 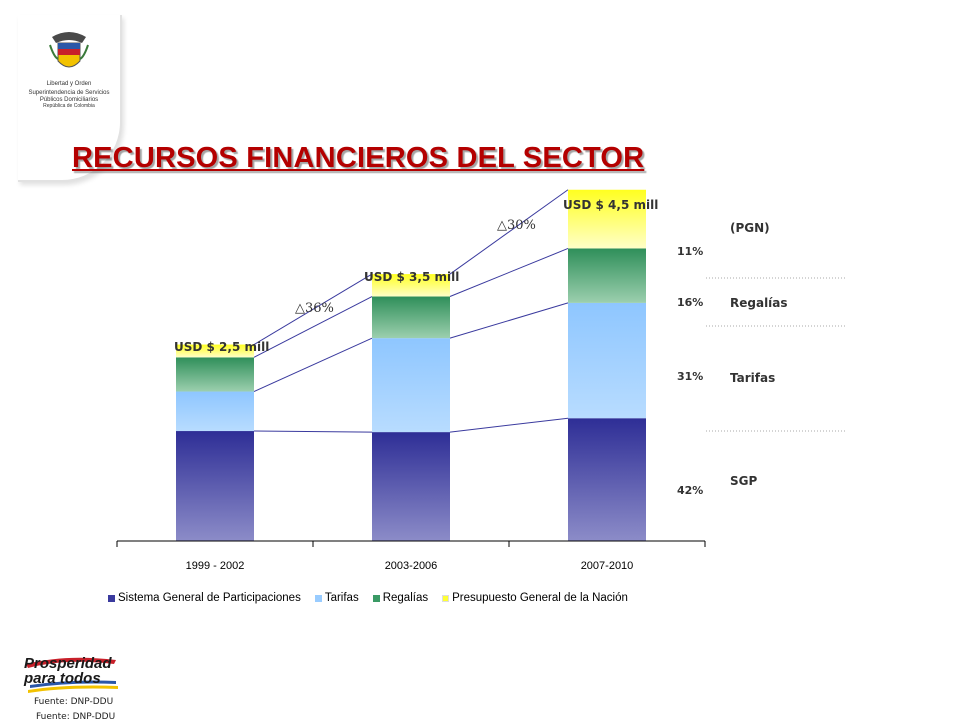 I want to click on segment-label-sgp: SGP, so click(x=744, y=481).